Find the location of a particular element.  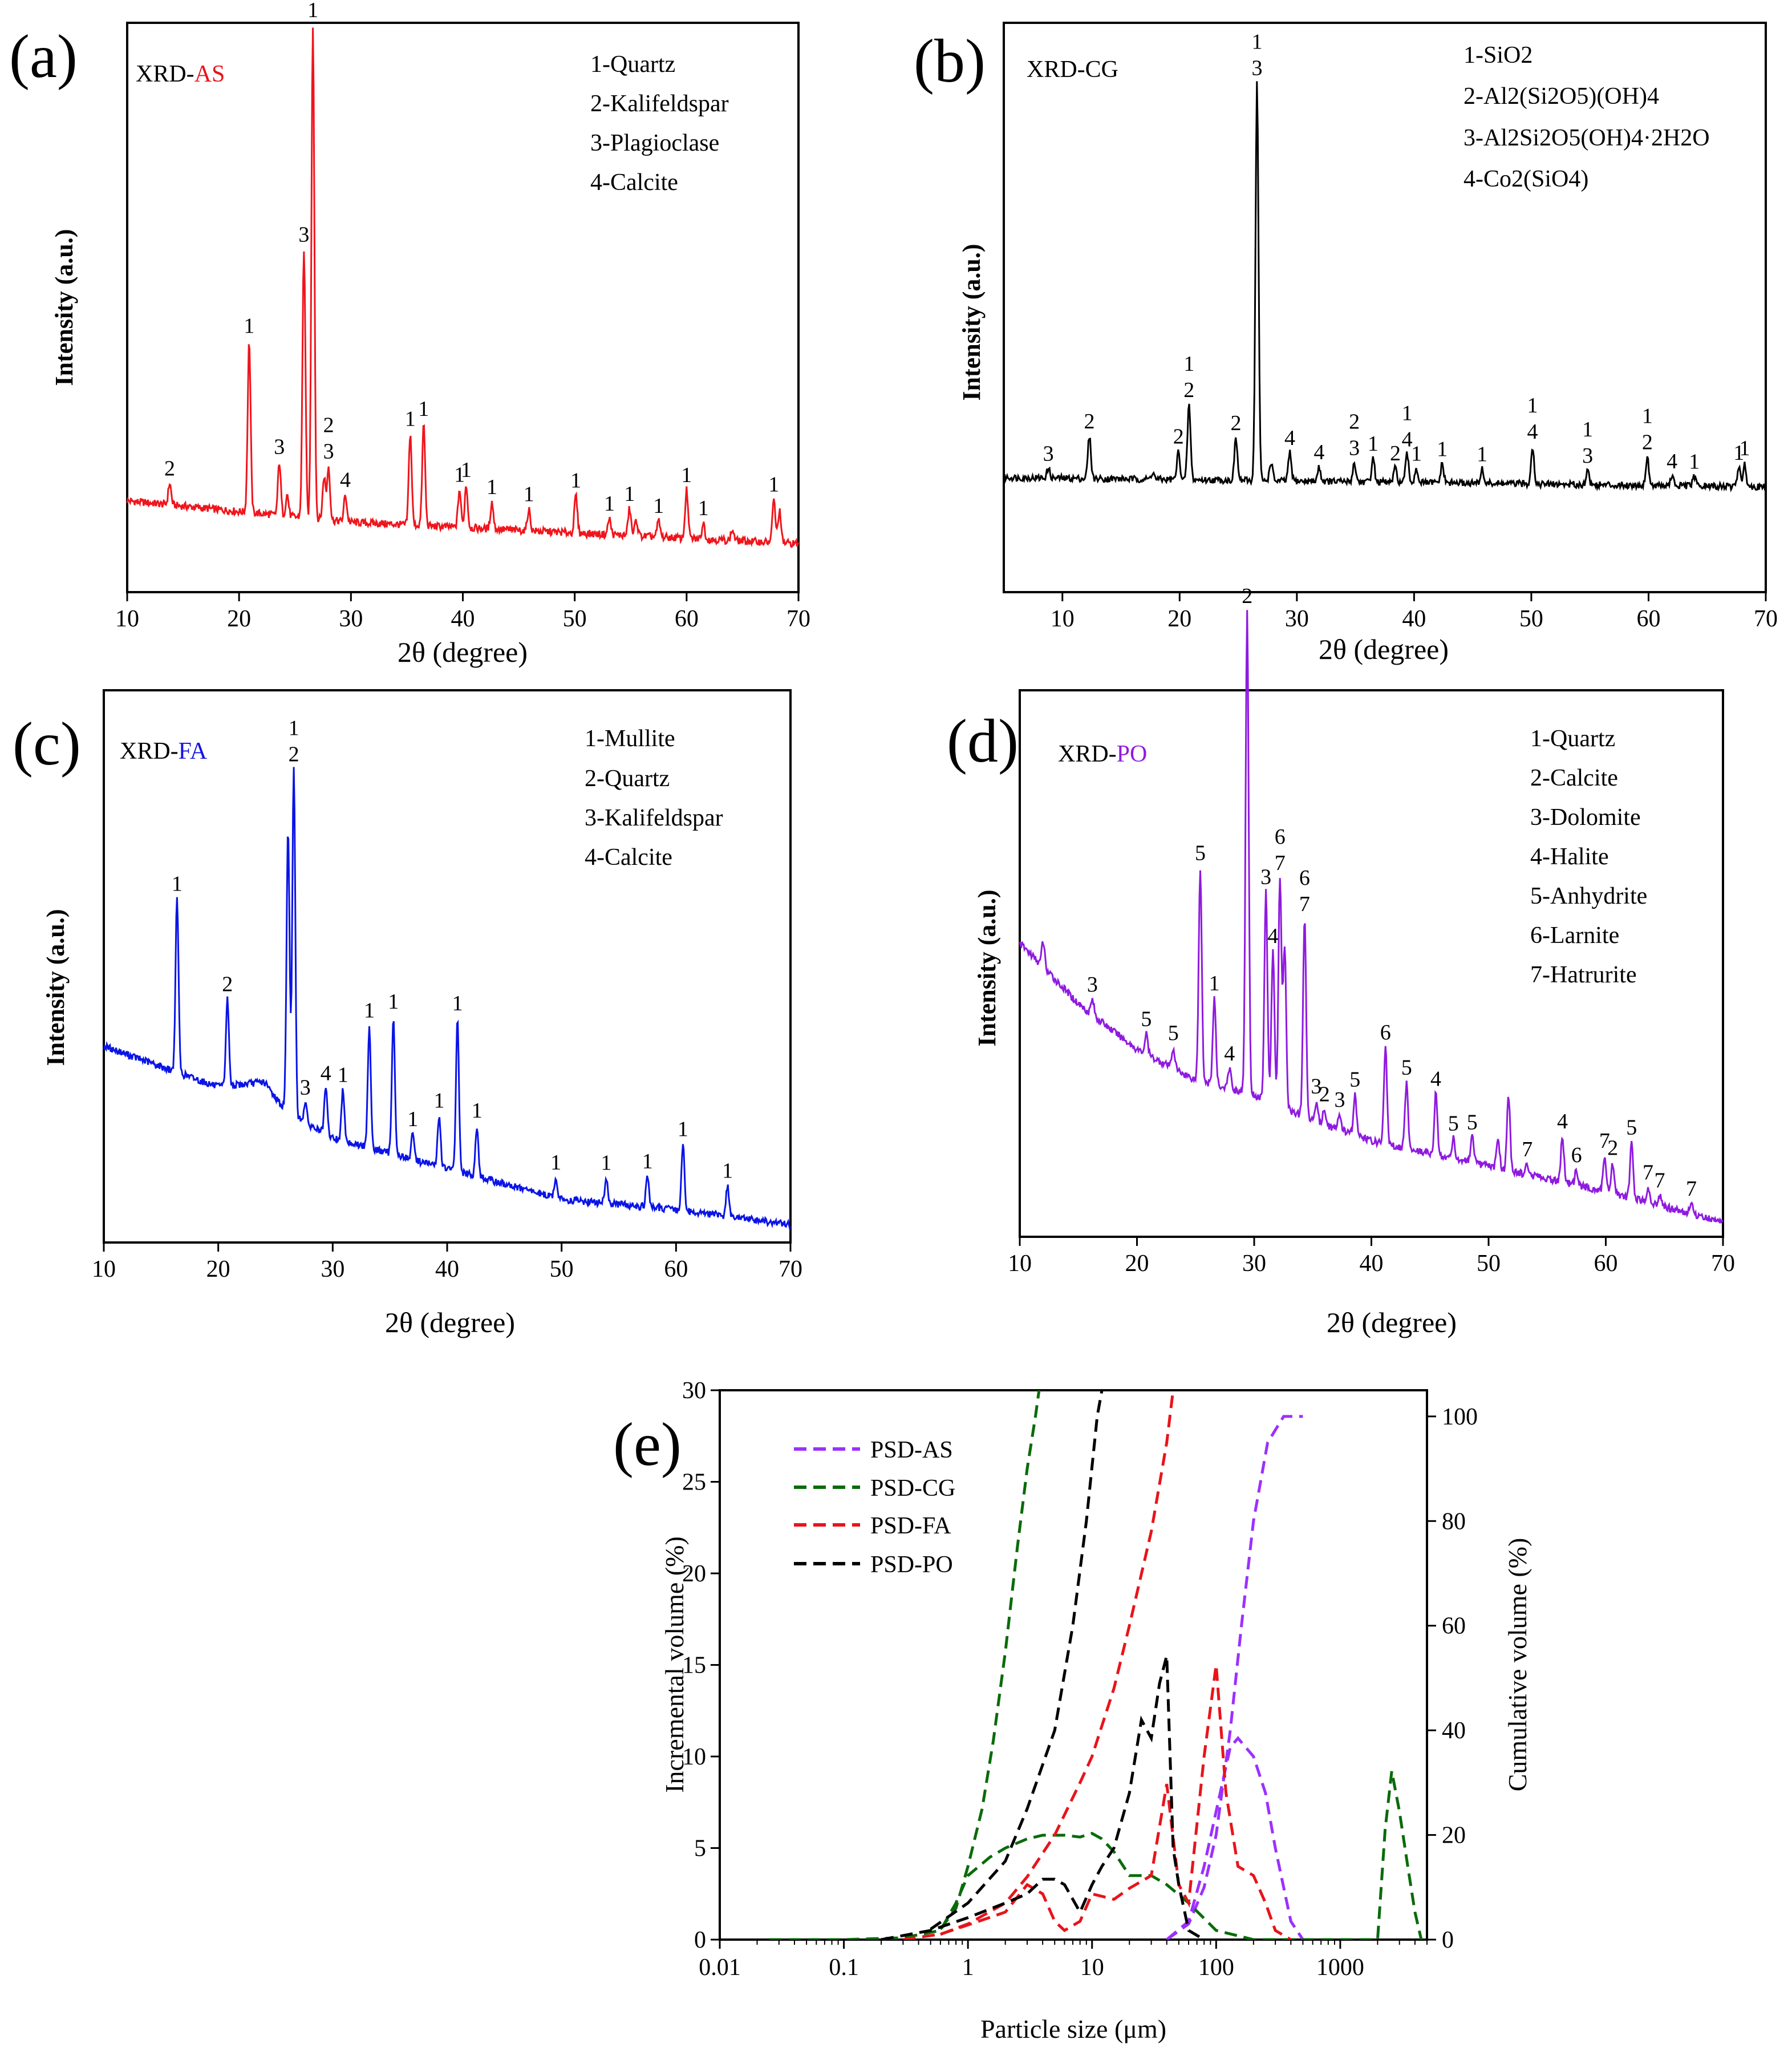

panel-b-title-prefix: XRD- is located at coordinates (1056, 69).